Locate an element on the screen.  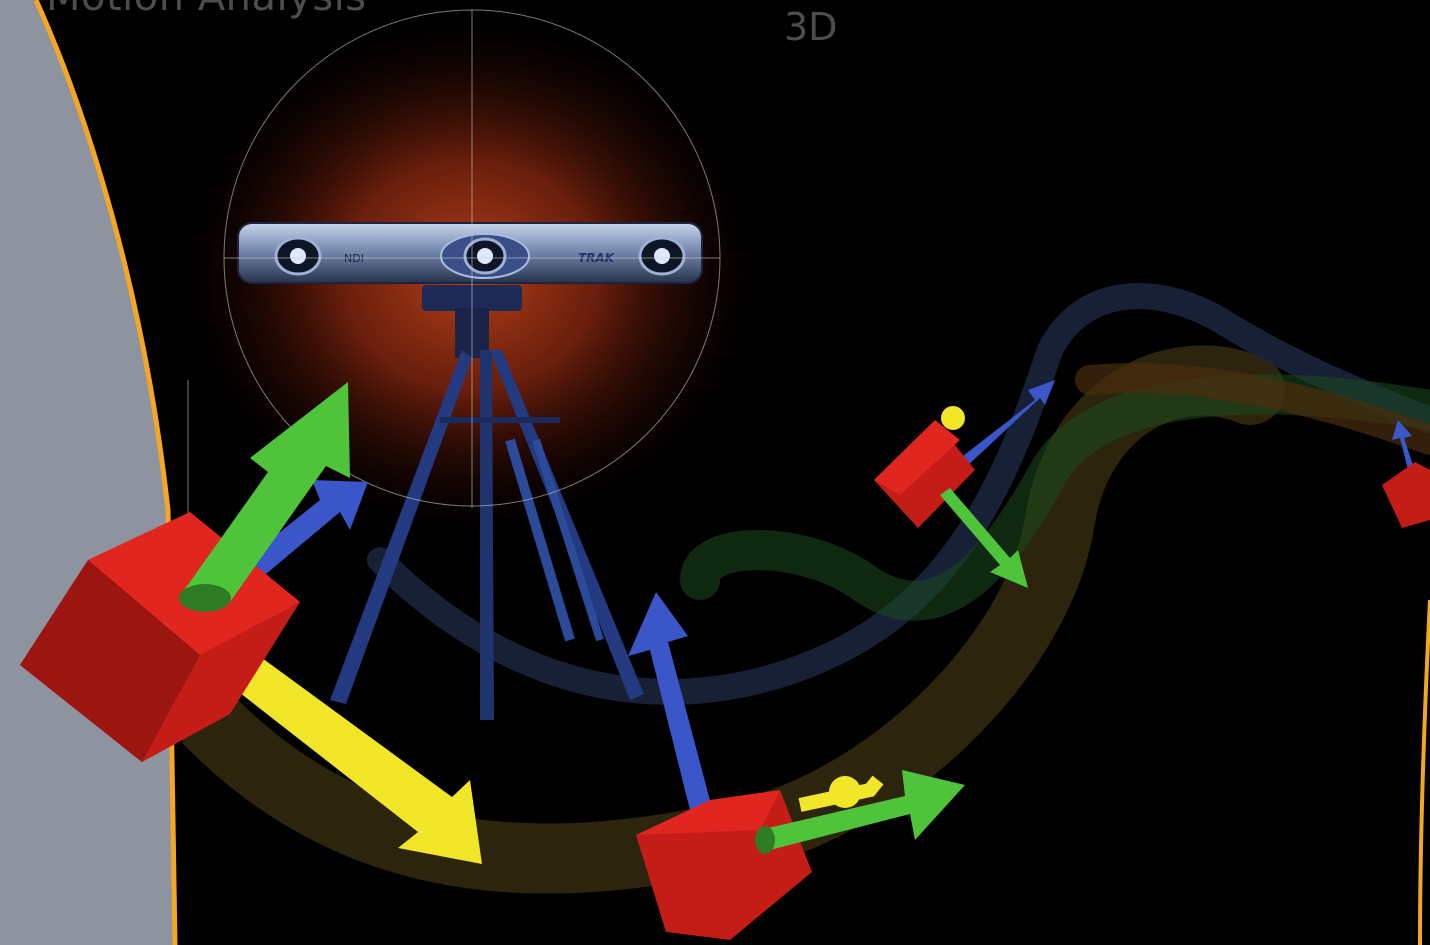
rigid-body-marker-center is located at coordinates (796, 766).